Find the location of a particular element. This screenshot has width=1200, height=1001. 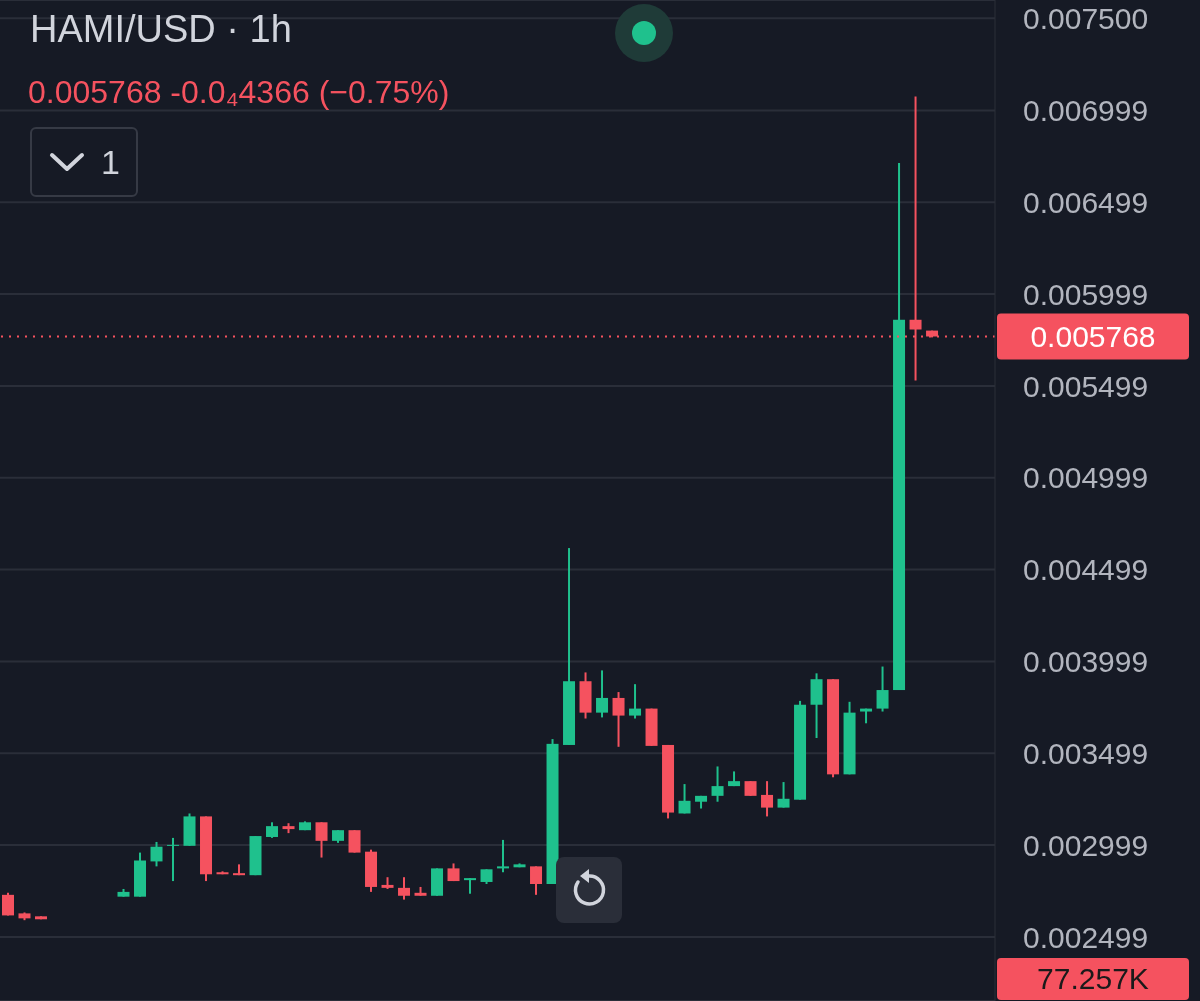

chart-title: HAMI/USD · 1h is located at coordinates (161, 29).